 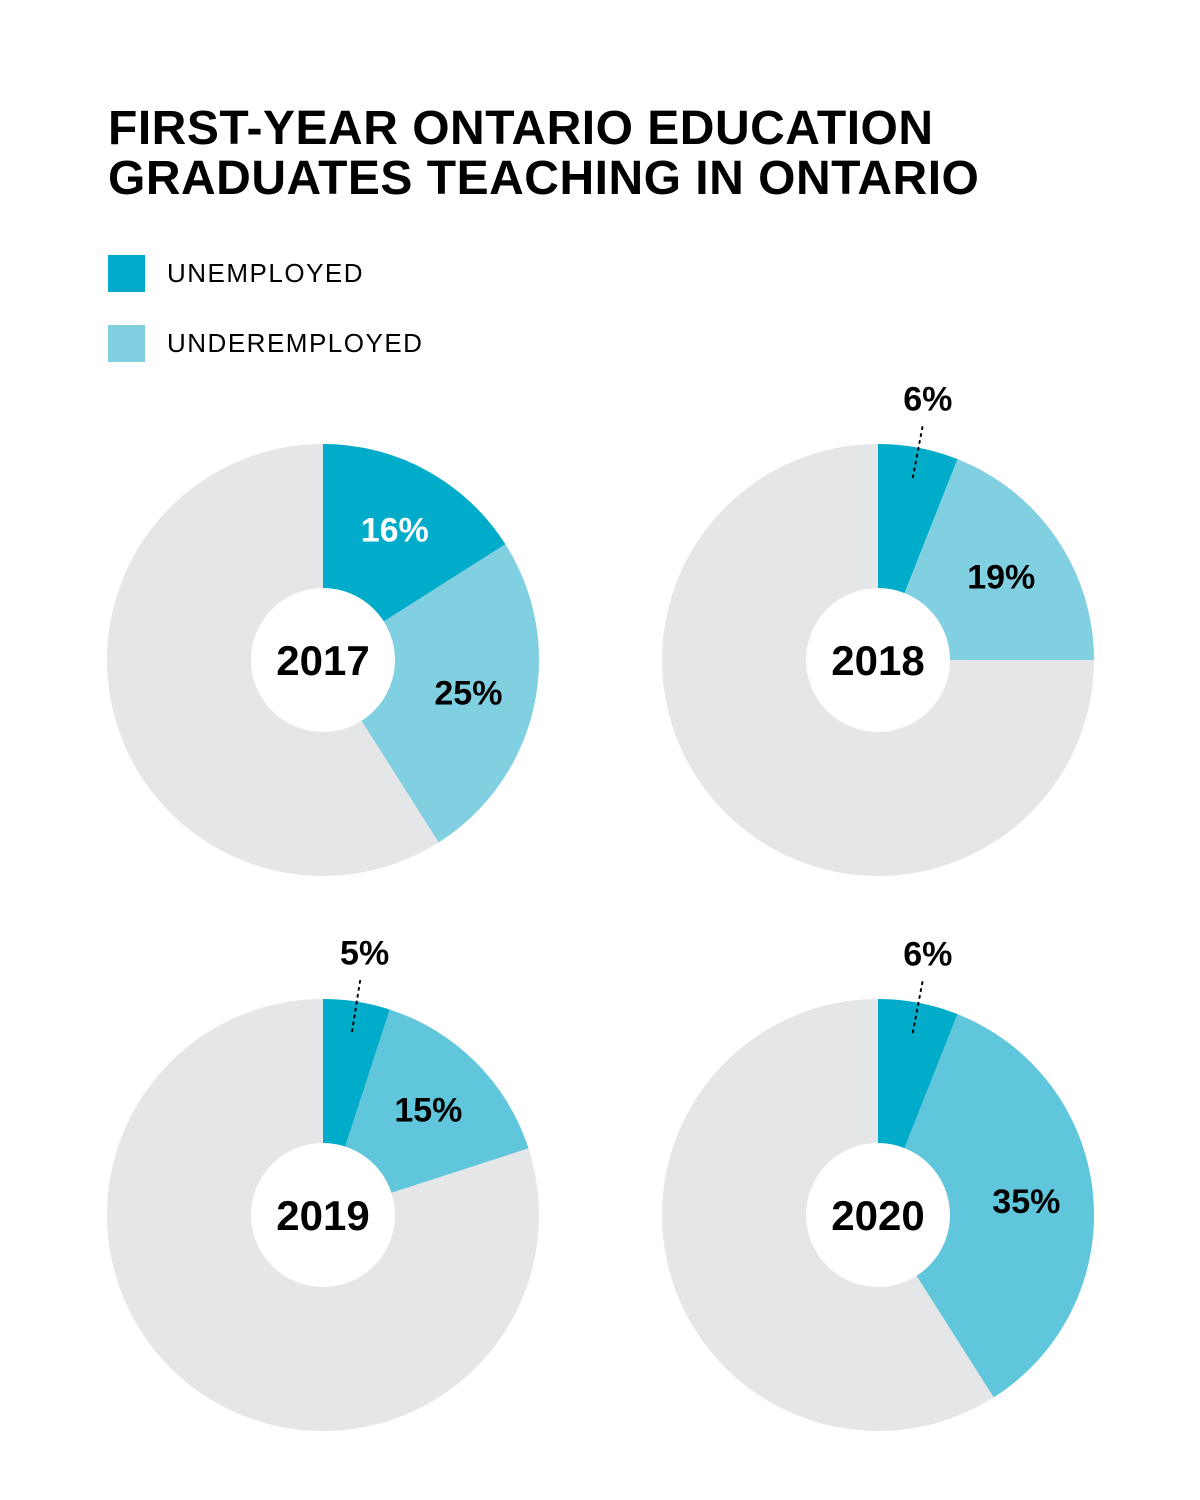 What do you see at coordinates (295, 342) in the screenshot?
I see `legend-label-underemployed: UNDEREMPLOYED` at bounding box center [295, 342].